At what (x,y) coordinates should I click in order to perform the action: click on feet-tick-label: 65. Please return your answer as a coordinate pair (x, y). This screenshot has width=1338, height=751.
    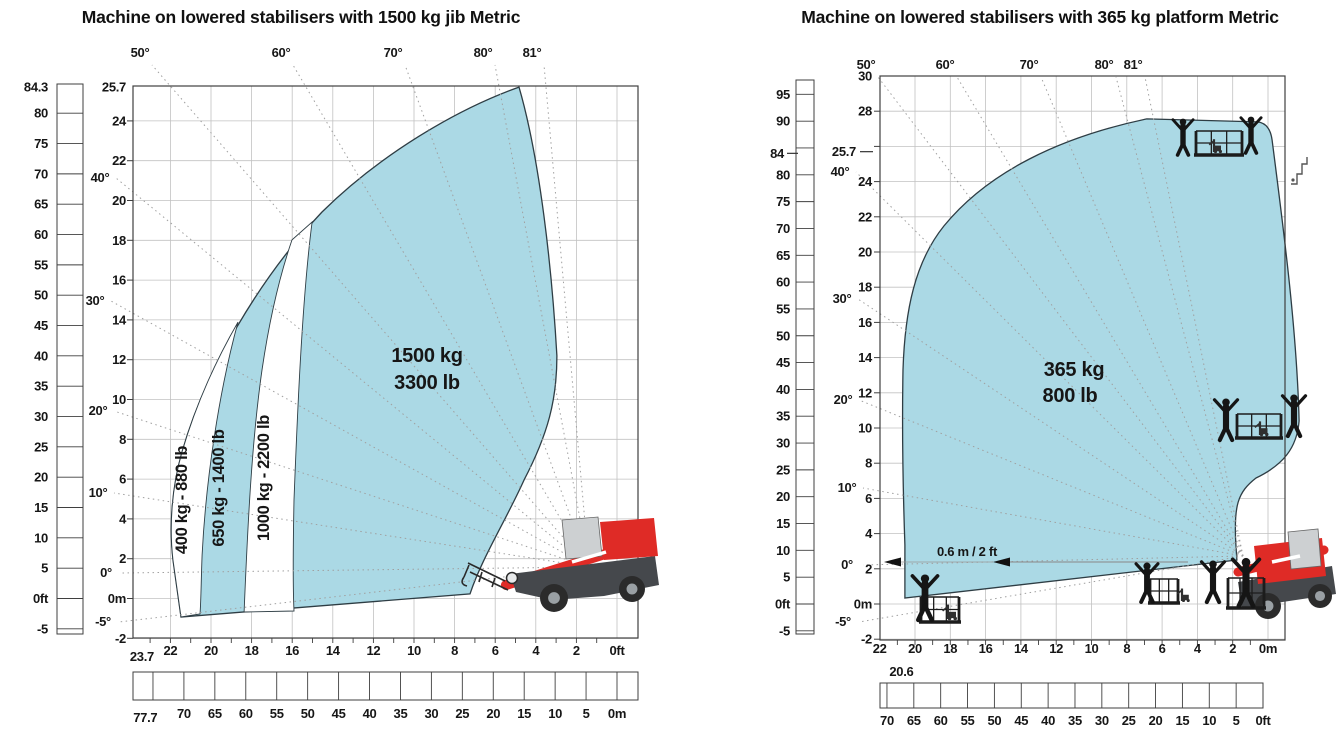
    Looking at the image, I should click on (41, 204).